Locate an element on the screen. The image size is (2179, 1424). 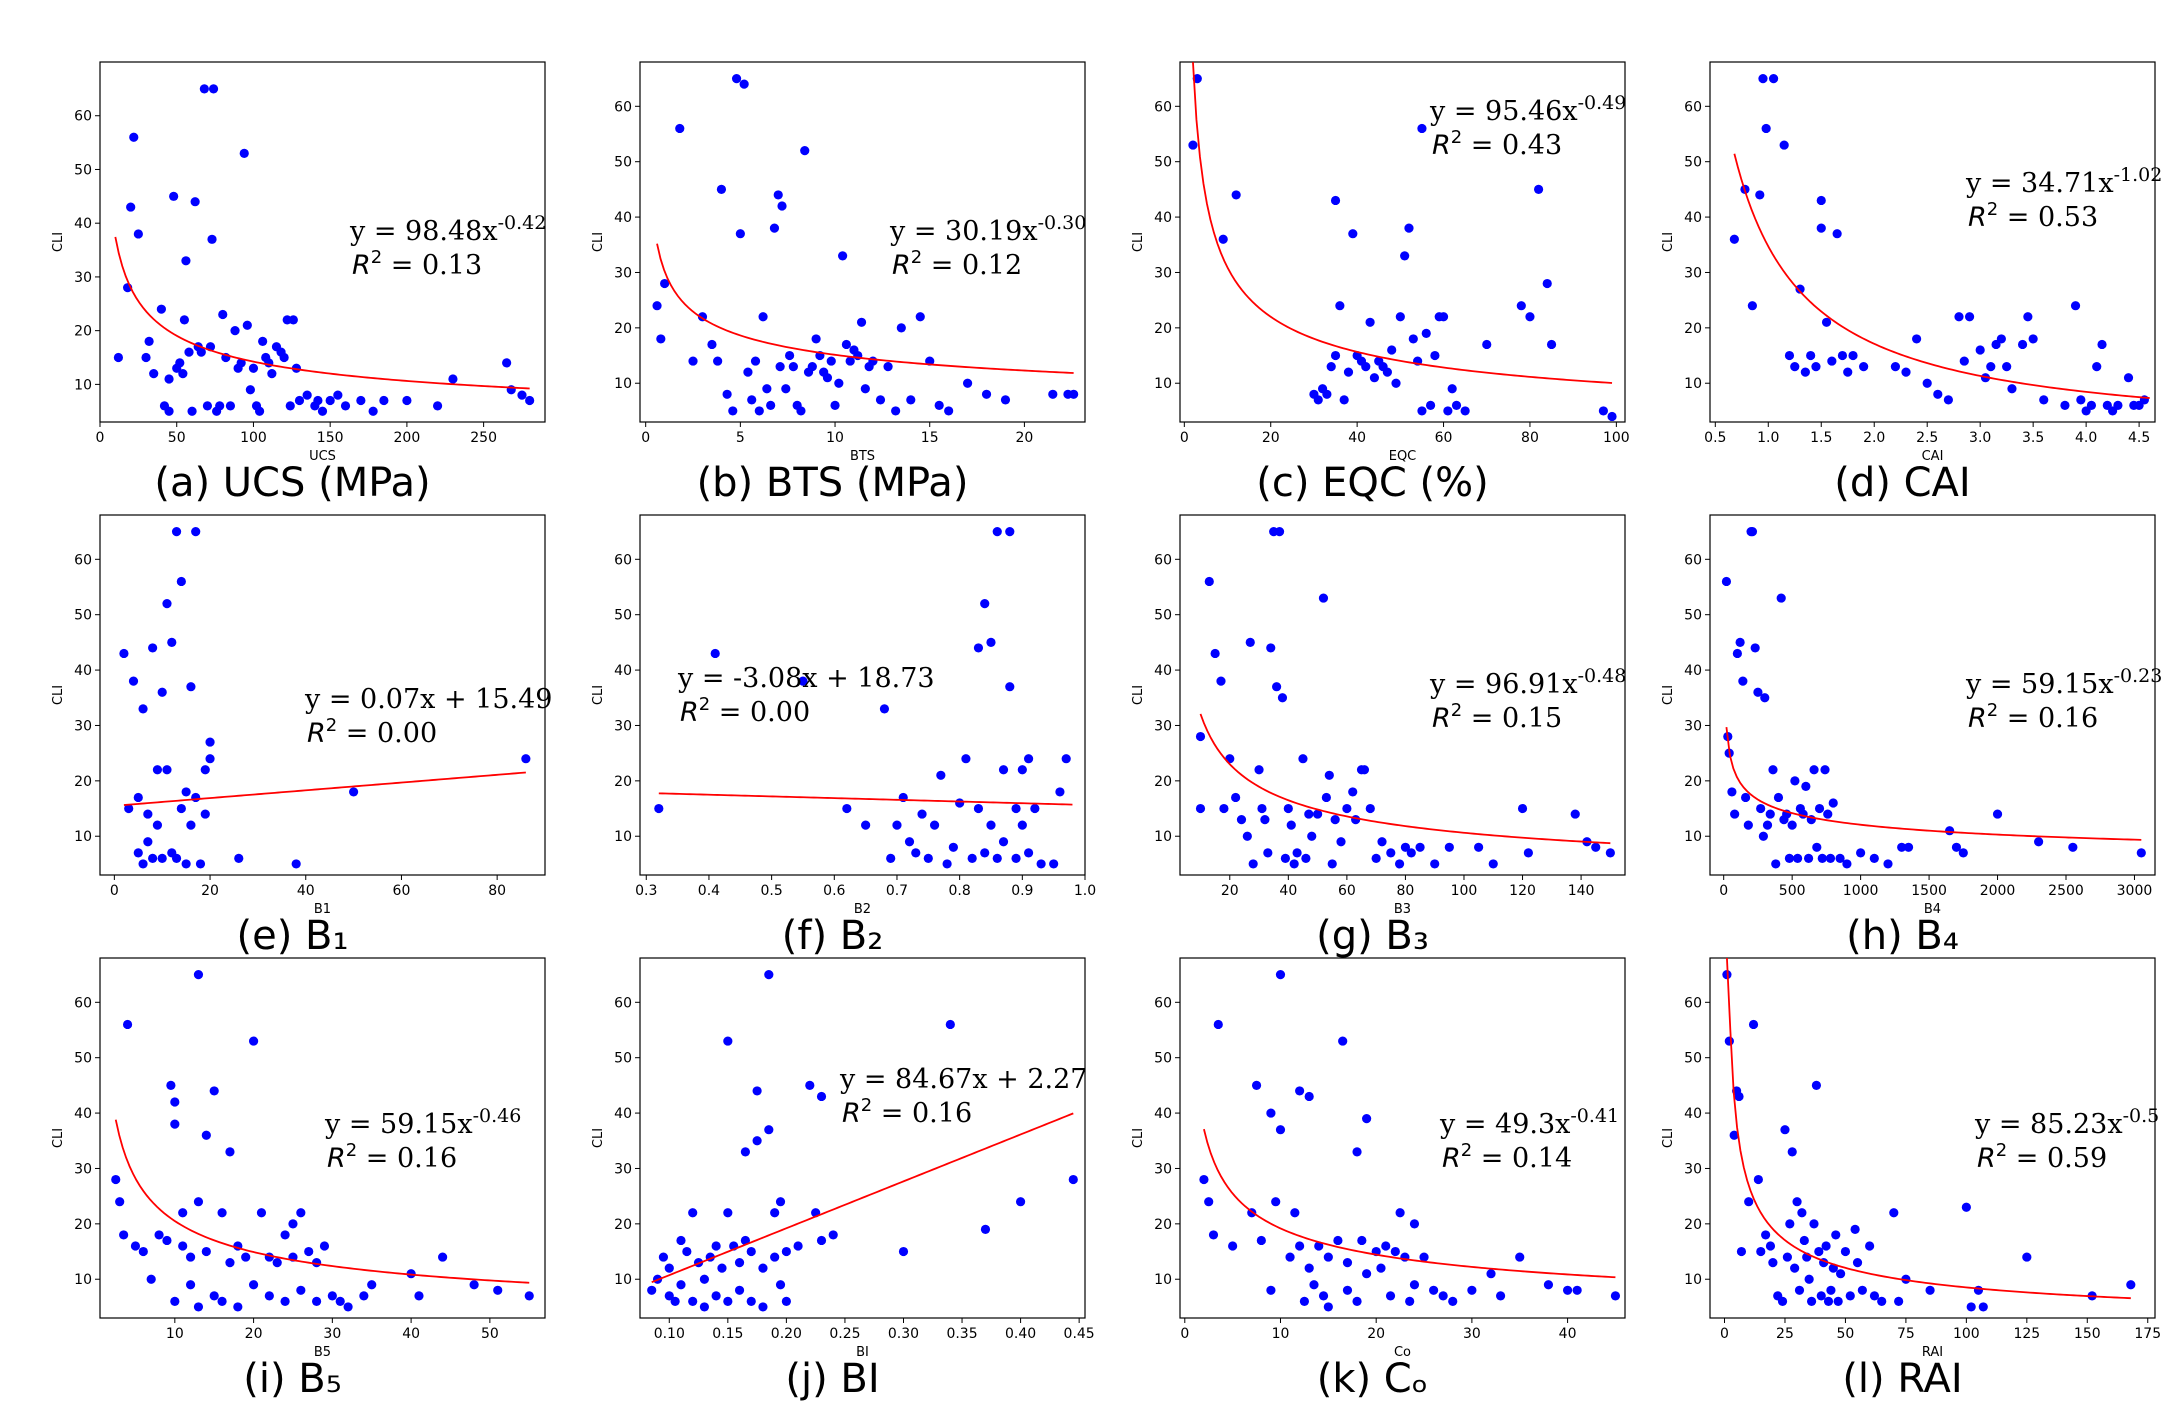
chart-g-caption: (g) B₃ is located at coordinates (1372, 936).